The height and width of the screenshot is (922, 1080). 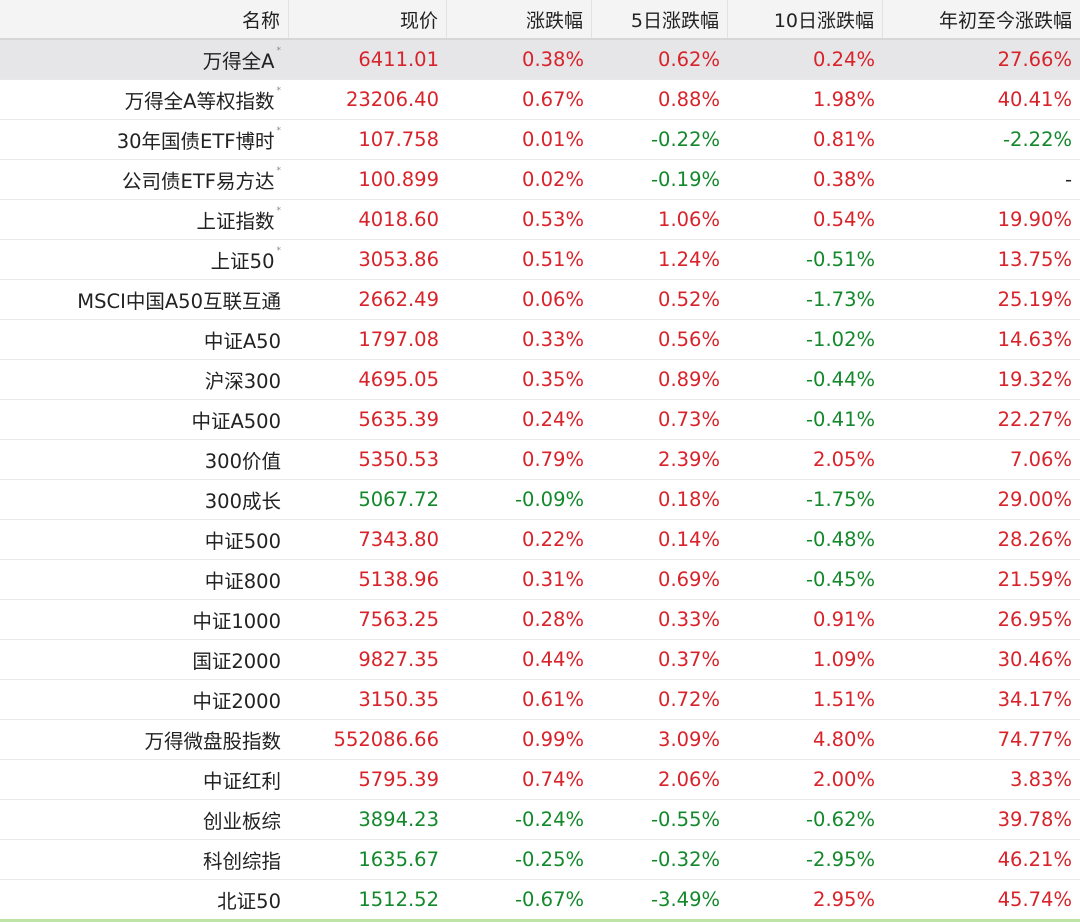 I want to click on table-row: 300成长 5067.72 -0.09% 0.18% -1.75% 29.00%, so click(x=540, y=500).